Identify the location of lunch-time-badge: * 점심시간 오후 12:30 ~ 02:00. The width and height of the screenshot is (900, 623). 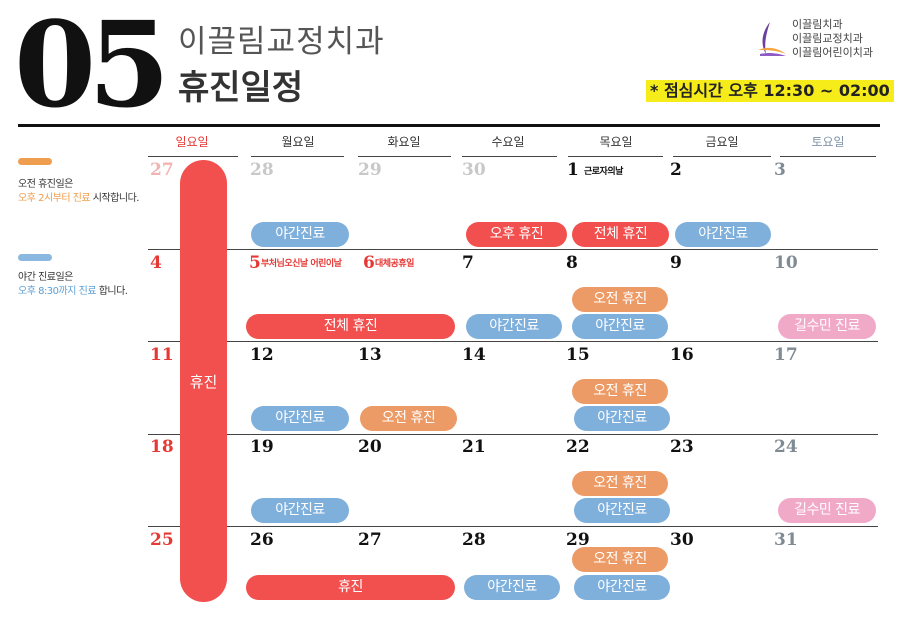
(770, 91).